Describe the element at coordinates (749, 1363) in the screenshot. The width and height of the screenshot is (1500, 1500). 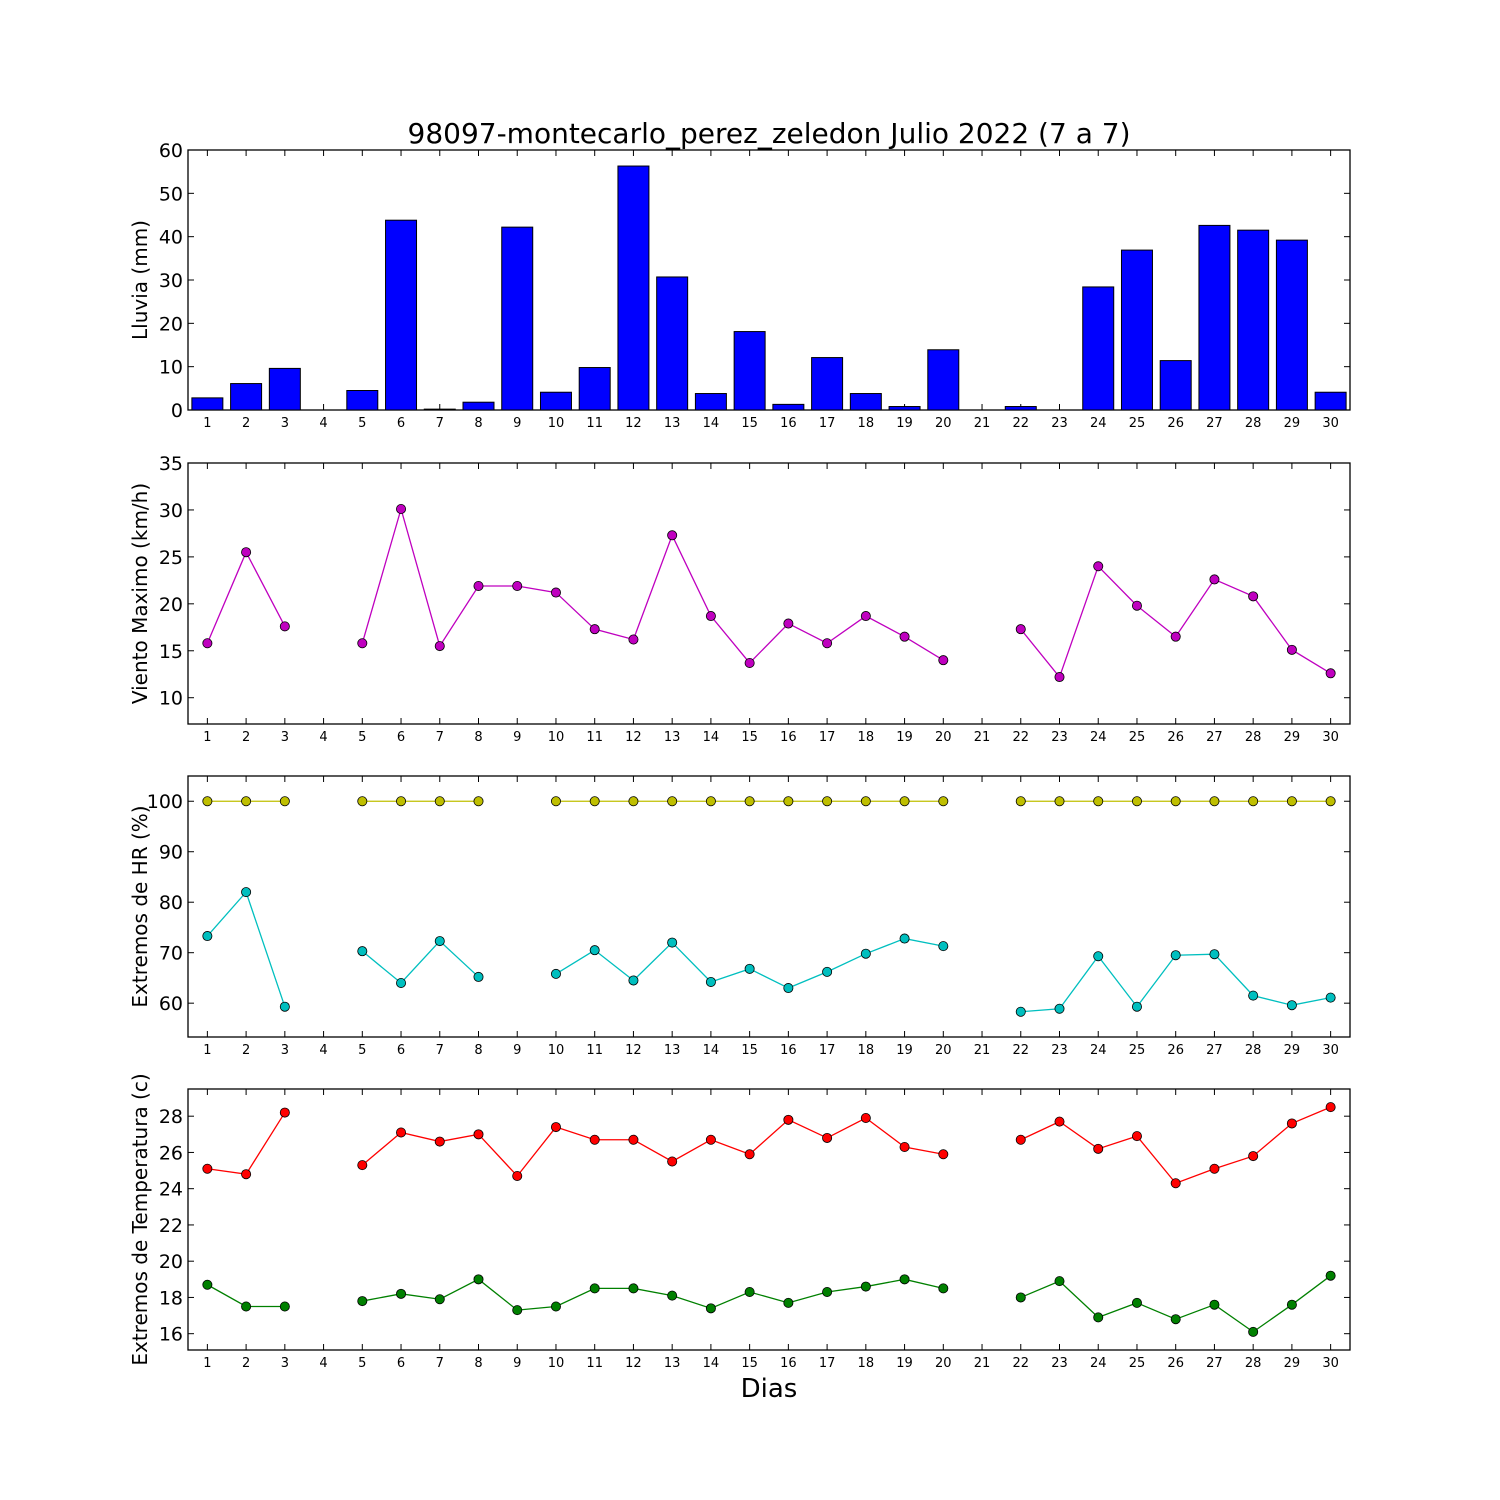
I see `x-tick-label: 15` at that location.